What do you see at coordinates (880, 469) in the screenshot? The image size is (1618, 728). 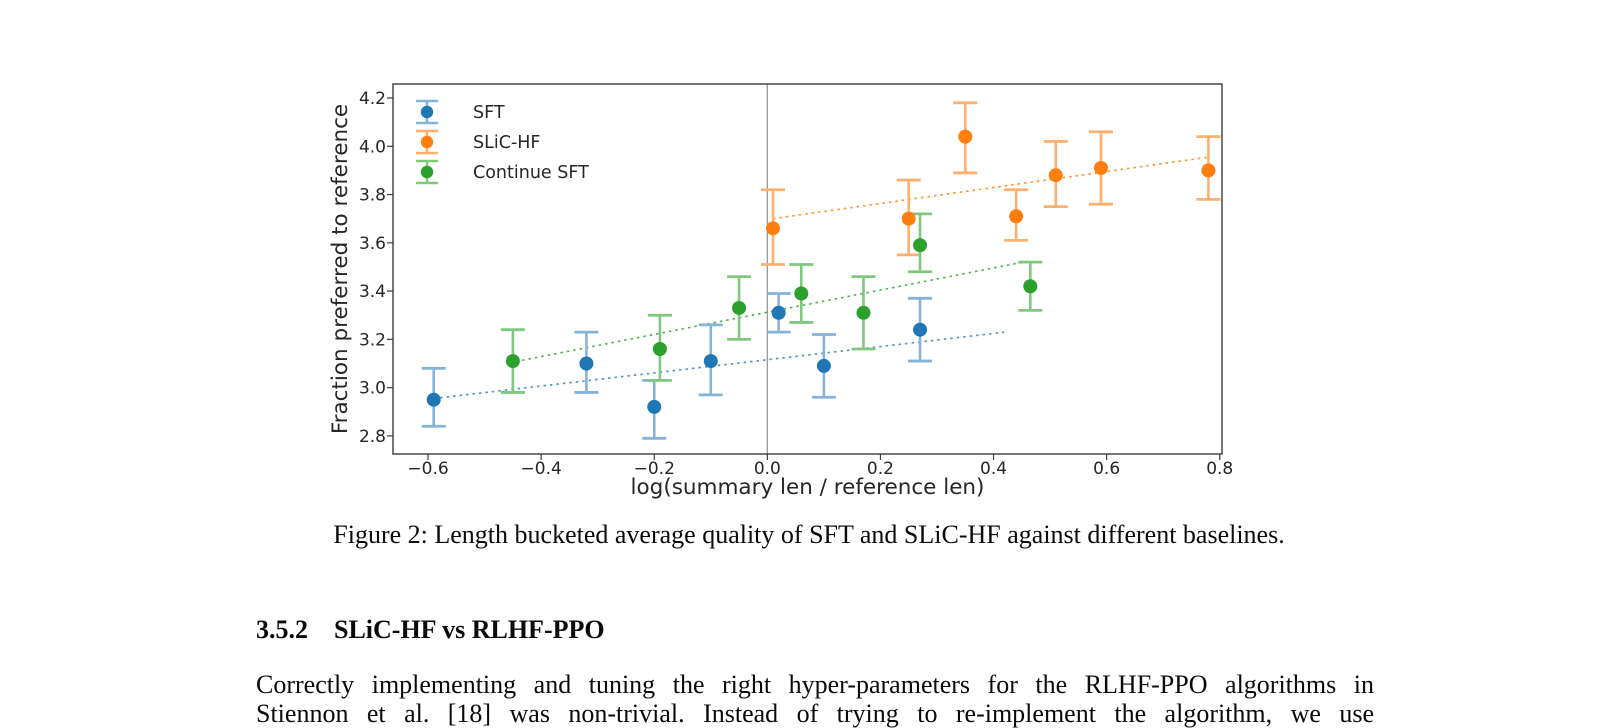 I see `x-tick-label: 0.2` at bounding box center [880, 469].